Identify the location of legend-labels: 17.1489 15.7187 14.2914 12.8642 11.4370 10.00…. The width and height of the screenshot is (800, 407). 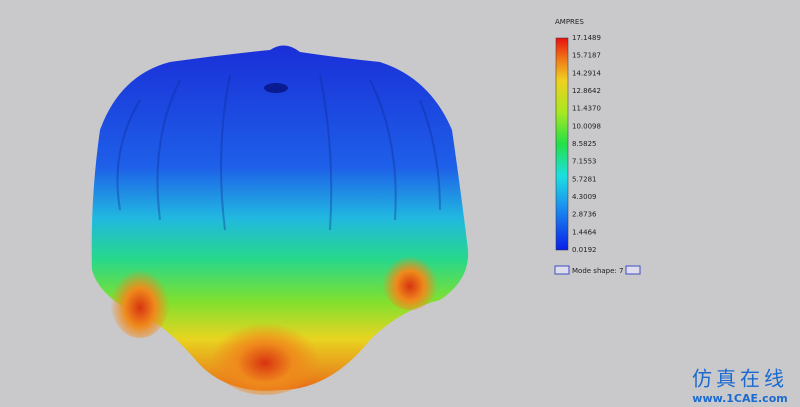
(586, 144).